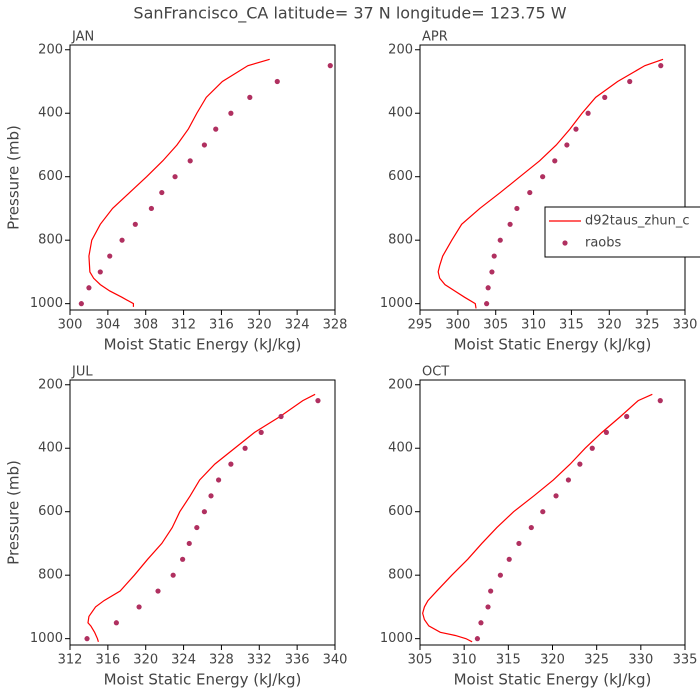 This screenshot has width=700, height=700. Describe the element at coordinates (533, 325) in the screenshot. I see `x-tick-label: 310` at that location.